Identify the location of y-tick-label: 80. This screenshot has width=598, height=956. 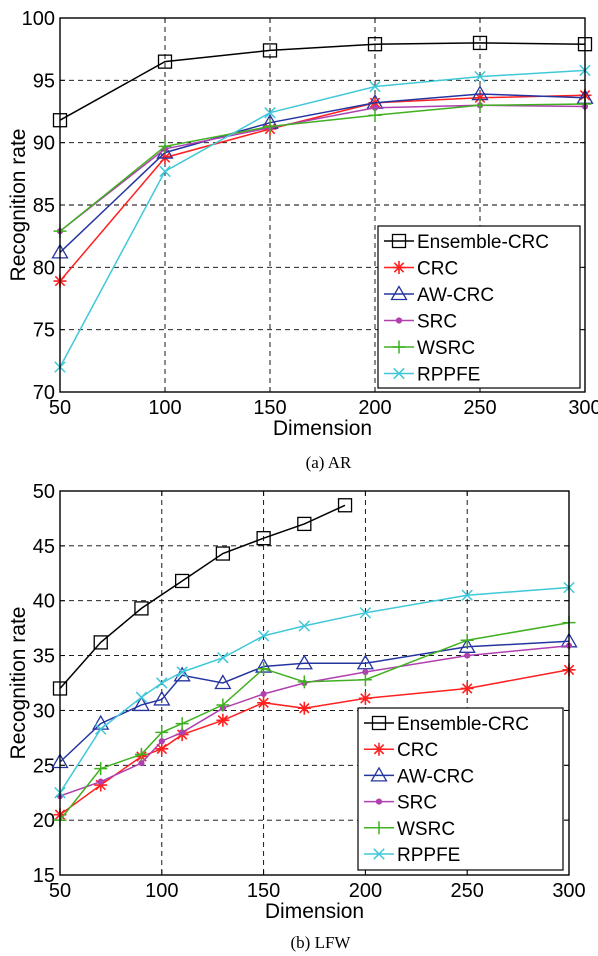
(44, 268).